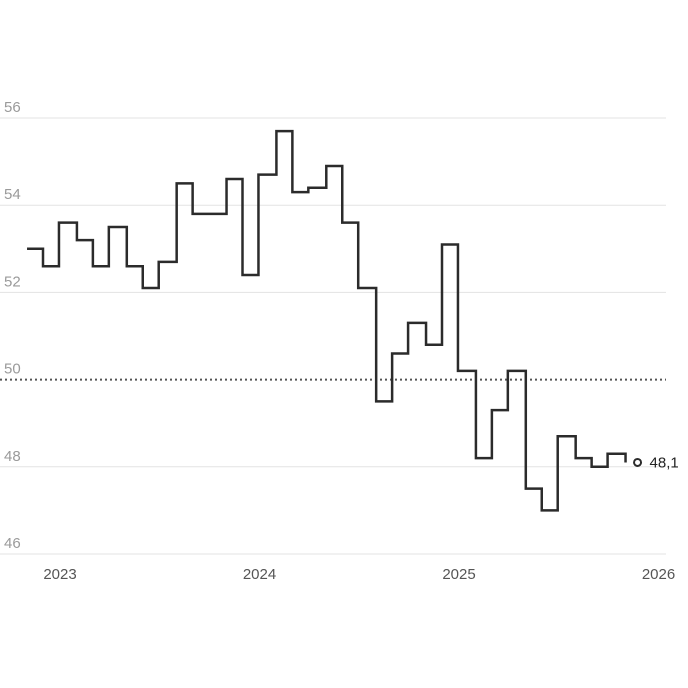 This screenshot has height=688, width=688. What do you see at coordinates (12, 281) in the screenshot?
I see `y-tick-label: 52` at bounding box center [12, 281].